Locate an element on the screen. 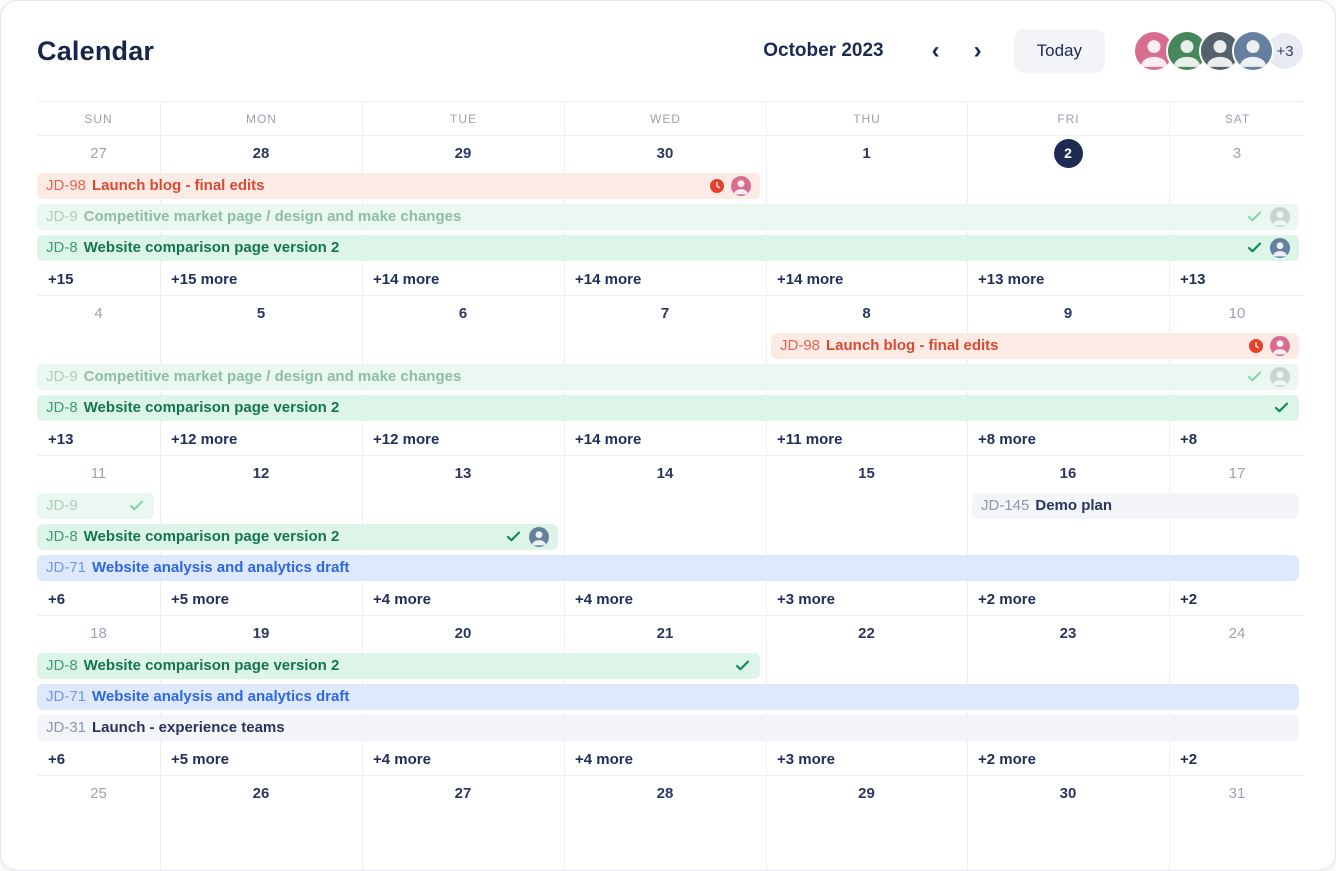 This screenshot has height=871, width=1336. event-key: JD-145 is located at coordinates (1005, 505).